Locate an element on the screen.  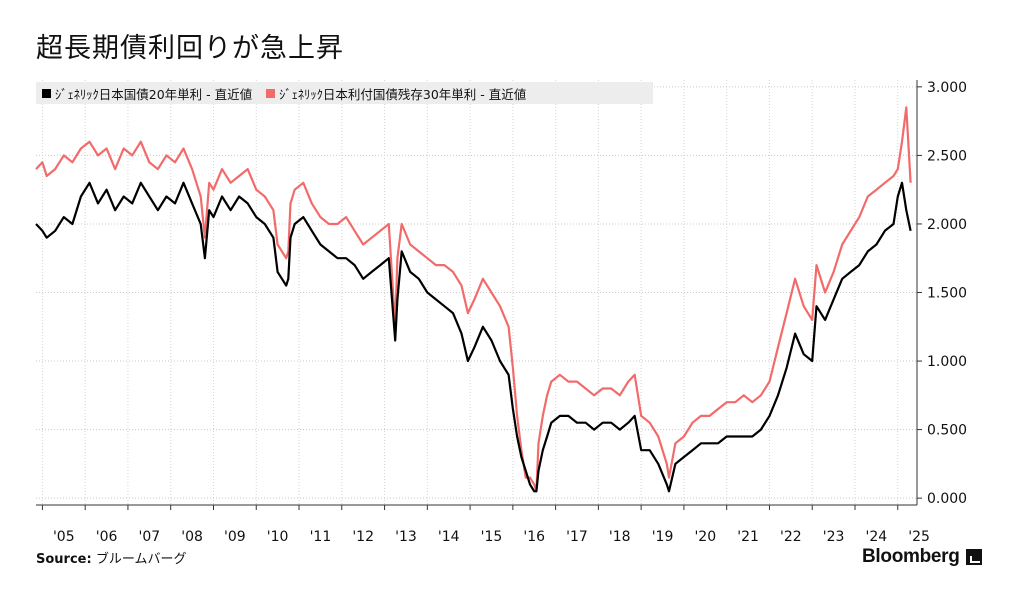
legend-item-30y: ｼﾞｪﾈﾘｯｸ日本利付国債残存30年単利 - 直近値 is located at coordinates (396, 93).